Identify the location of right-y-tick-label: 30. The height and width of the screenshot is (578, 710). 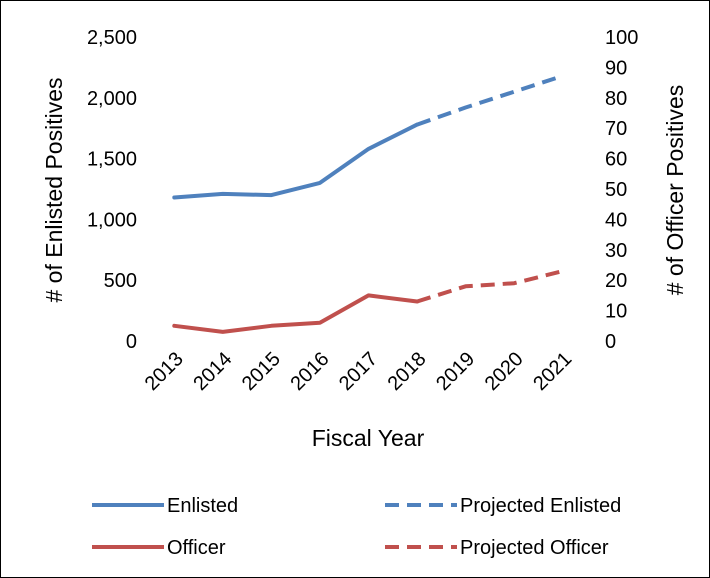
(616, 251).